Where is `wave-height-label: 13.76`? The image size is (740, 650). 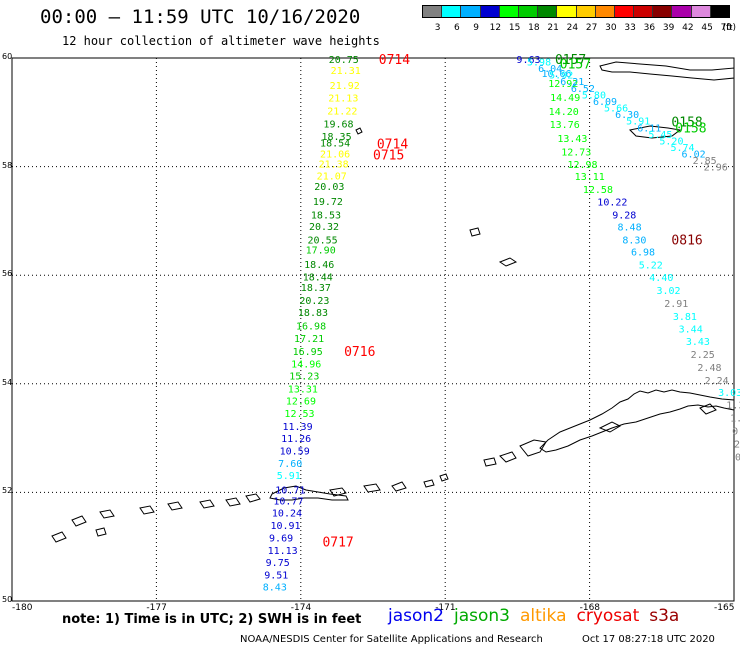 wave-height-label: 13.76 is located at coordinates (565, 125).